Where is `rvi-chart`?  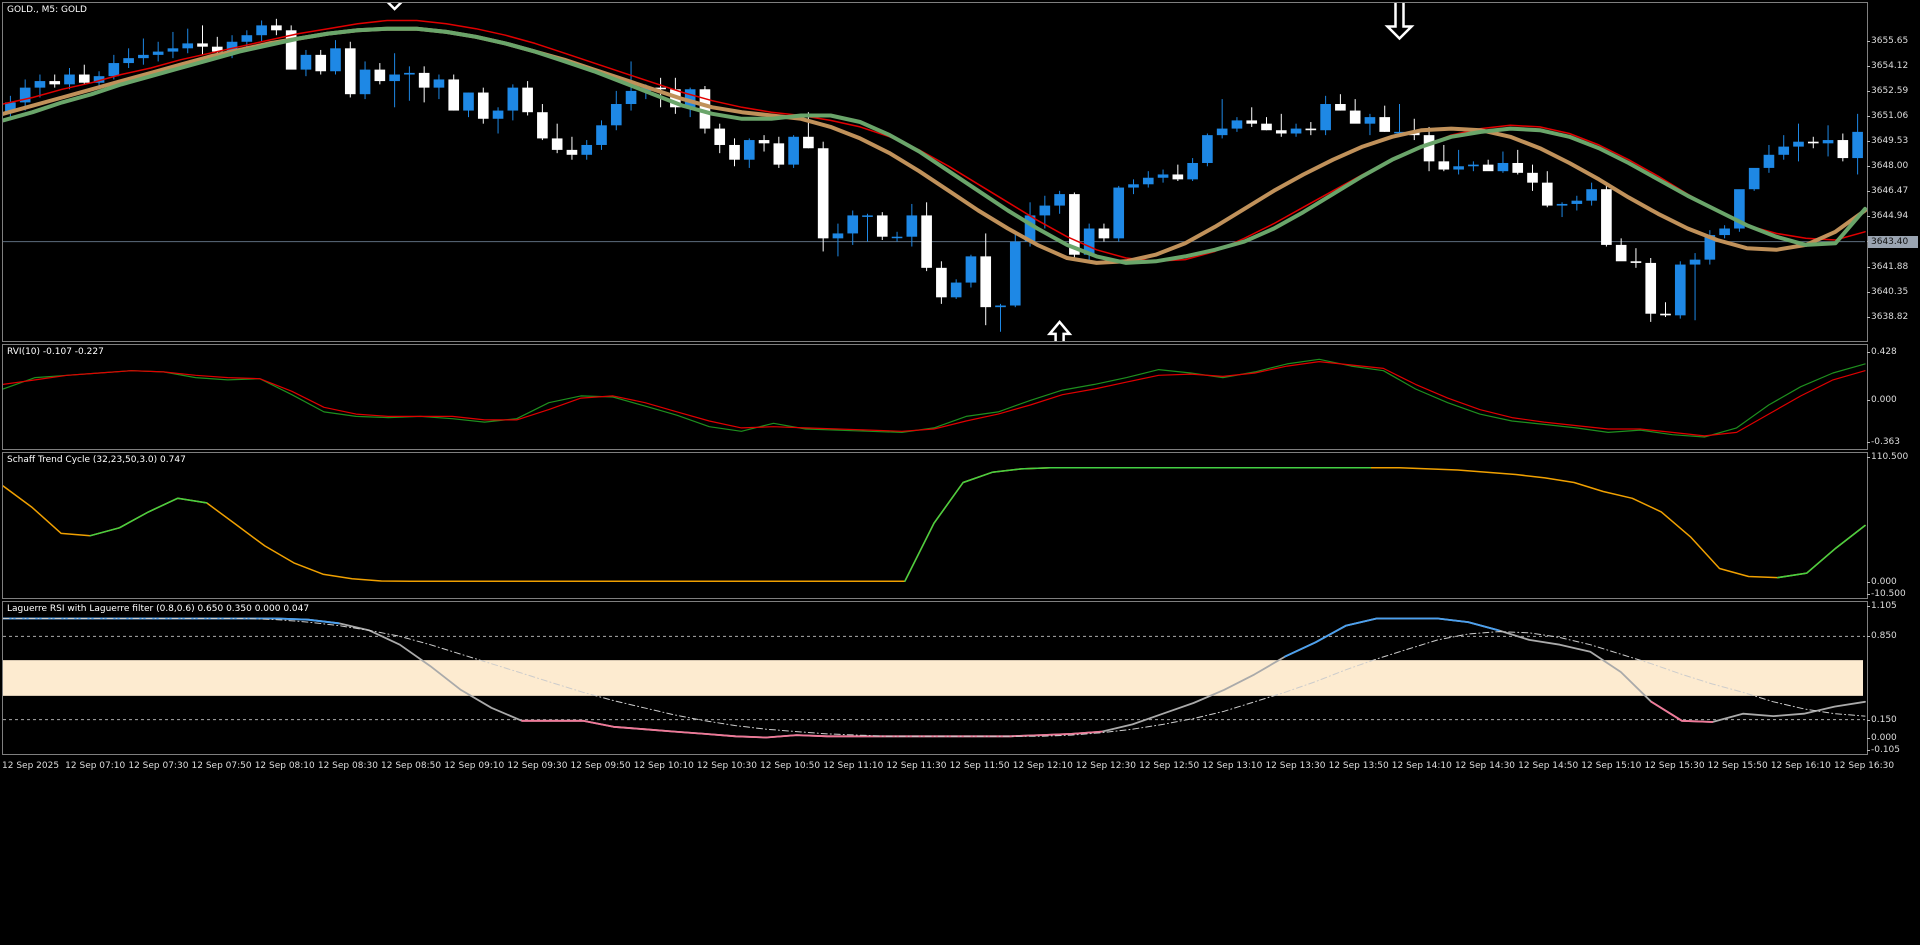
rvi-chart is located at coordinates (935, 397).